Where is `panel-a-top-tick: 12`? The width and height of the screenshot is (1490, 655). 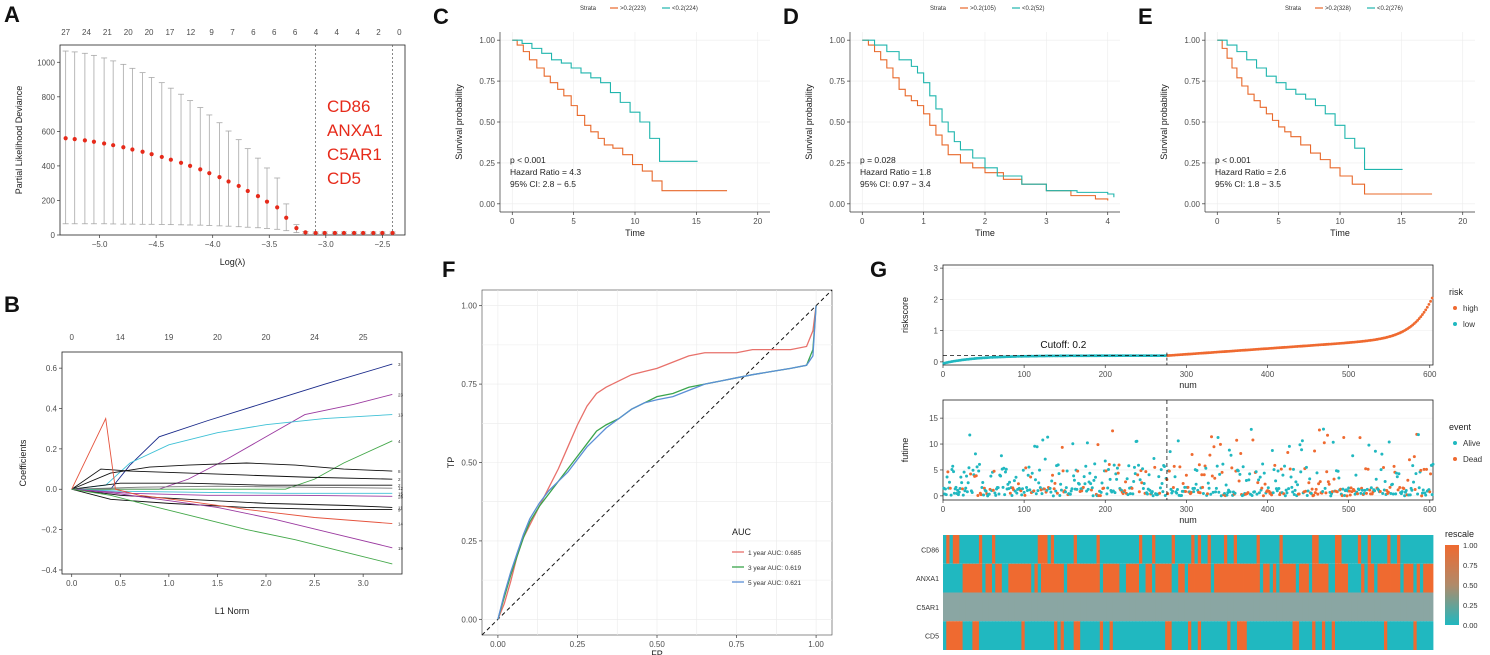
panel-a-top-tick: 12 is located at coordinates (190, 32).